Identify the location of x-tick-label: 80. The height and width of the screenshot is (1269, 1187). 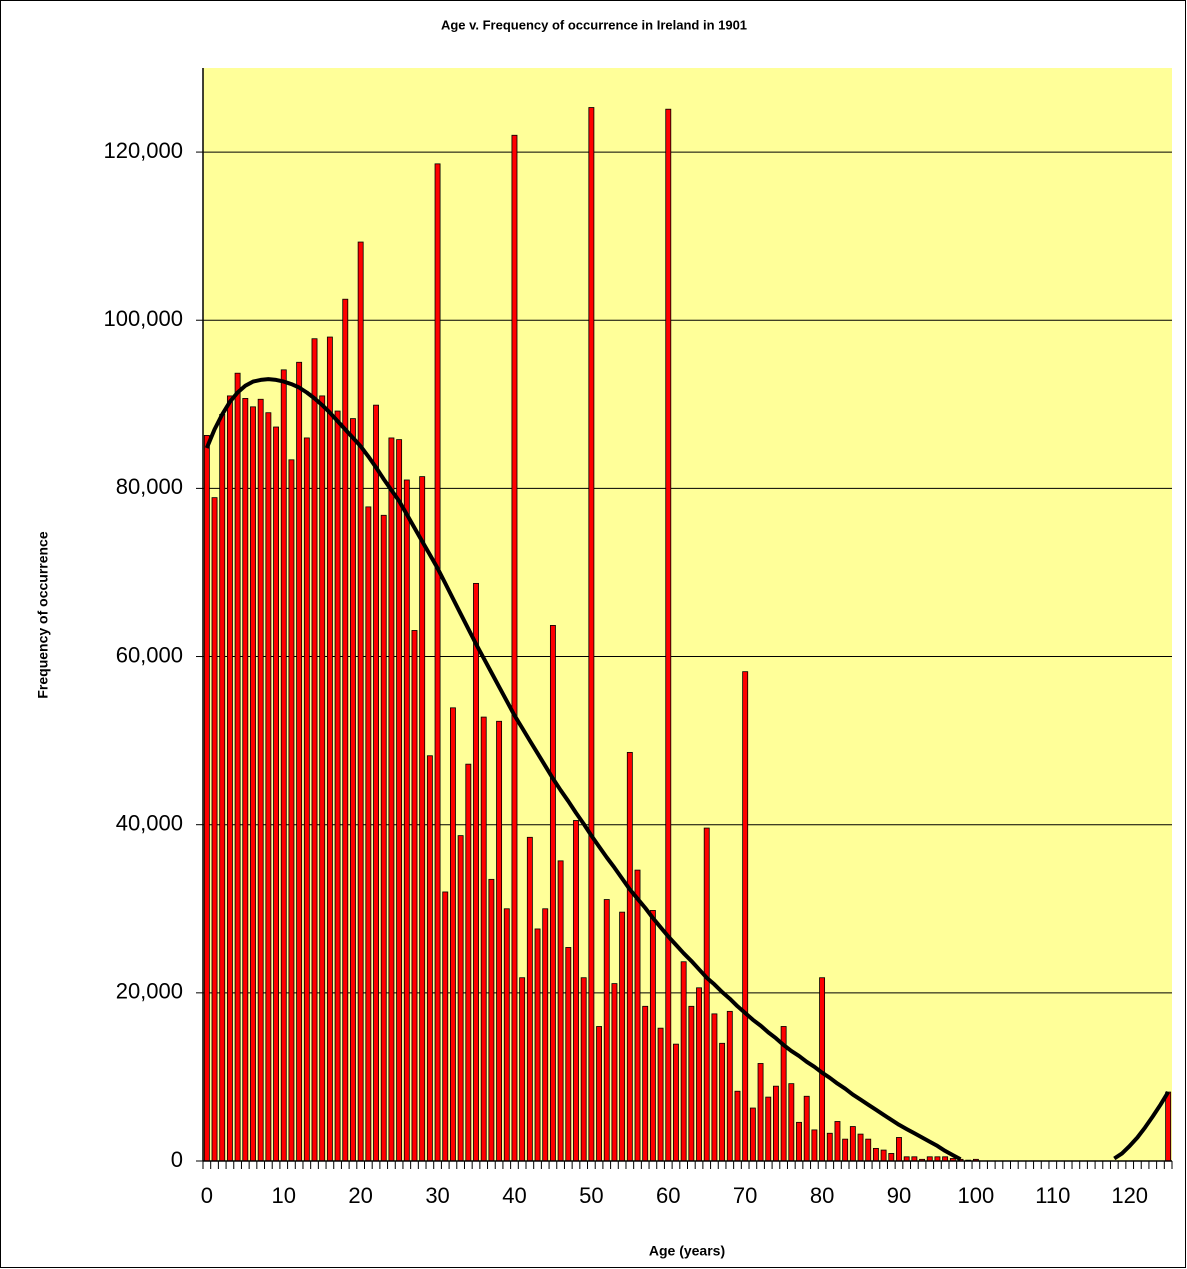
(822, 1195).